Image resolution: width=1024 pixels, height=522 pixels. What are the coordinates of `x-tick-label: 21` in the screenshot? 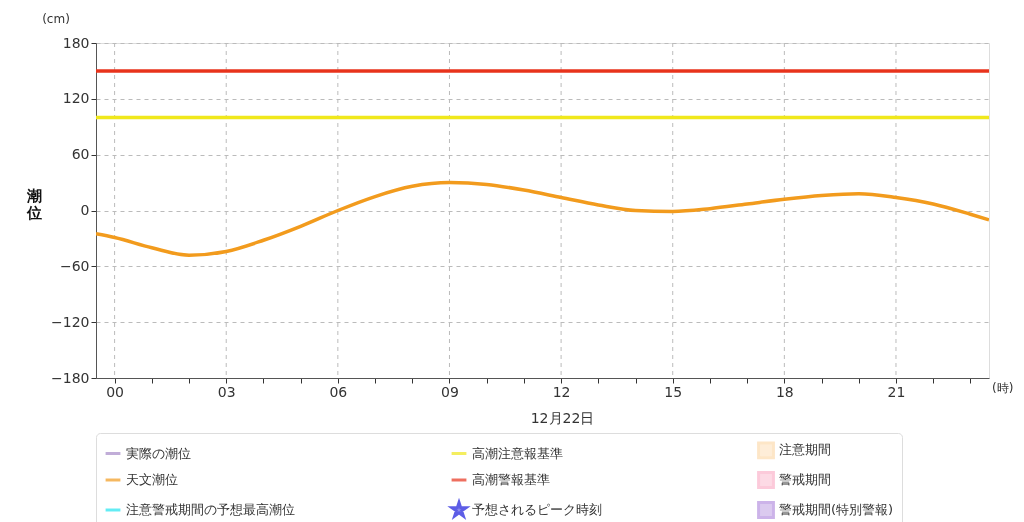 It's located at (896, 391).